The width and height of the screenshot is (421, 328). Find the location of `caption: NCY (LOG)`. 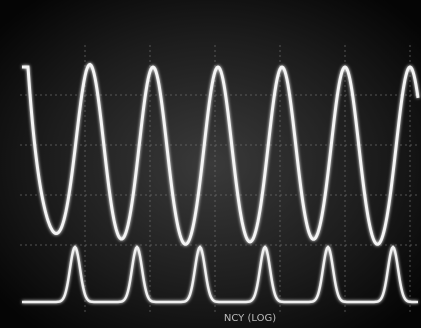

caption: NCY (LOG) is located at coordinates (250, 318).